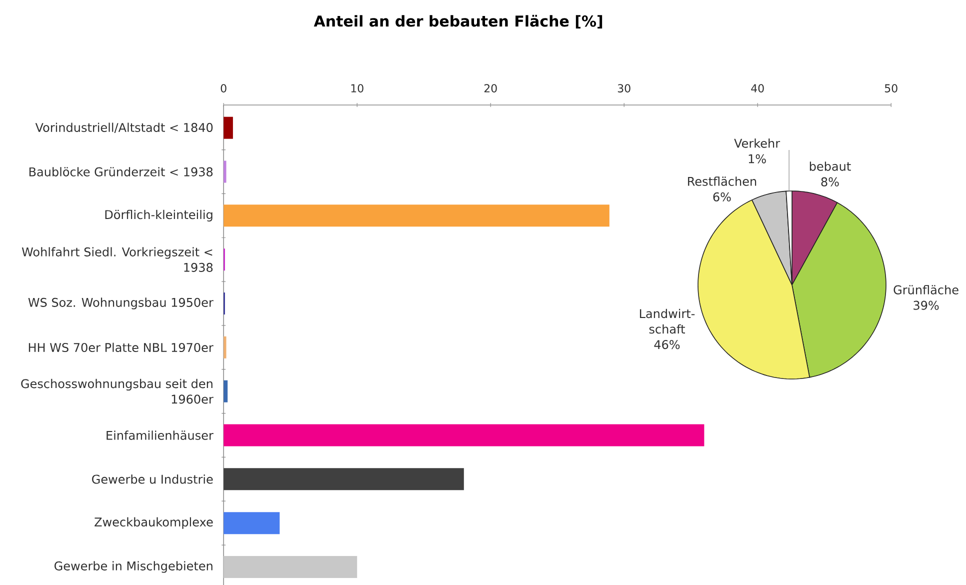 This screenshot has height=585, width=966. Describe the element at coordinates (722, 181) in the screenshot. I see `slice-label: Restflächen` at that location.